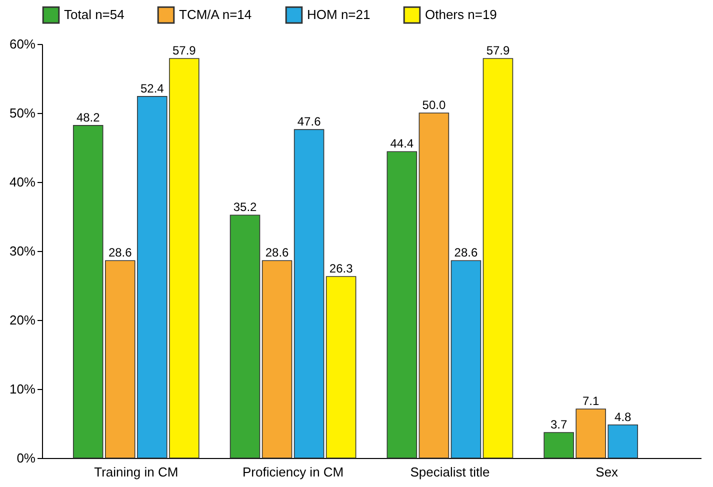 Image resolution: width=713 pixels, height=487 pixels. Describe the element at coordinates (434, 105) in the screenshot. I see `data-label: 50.0` at that location.